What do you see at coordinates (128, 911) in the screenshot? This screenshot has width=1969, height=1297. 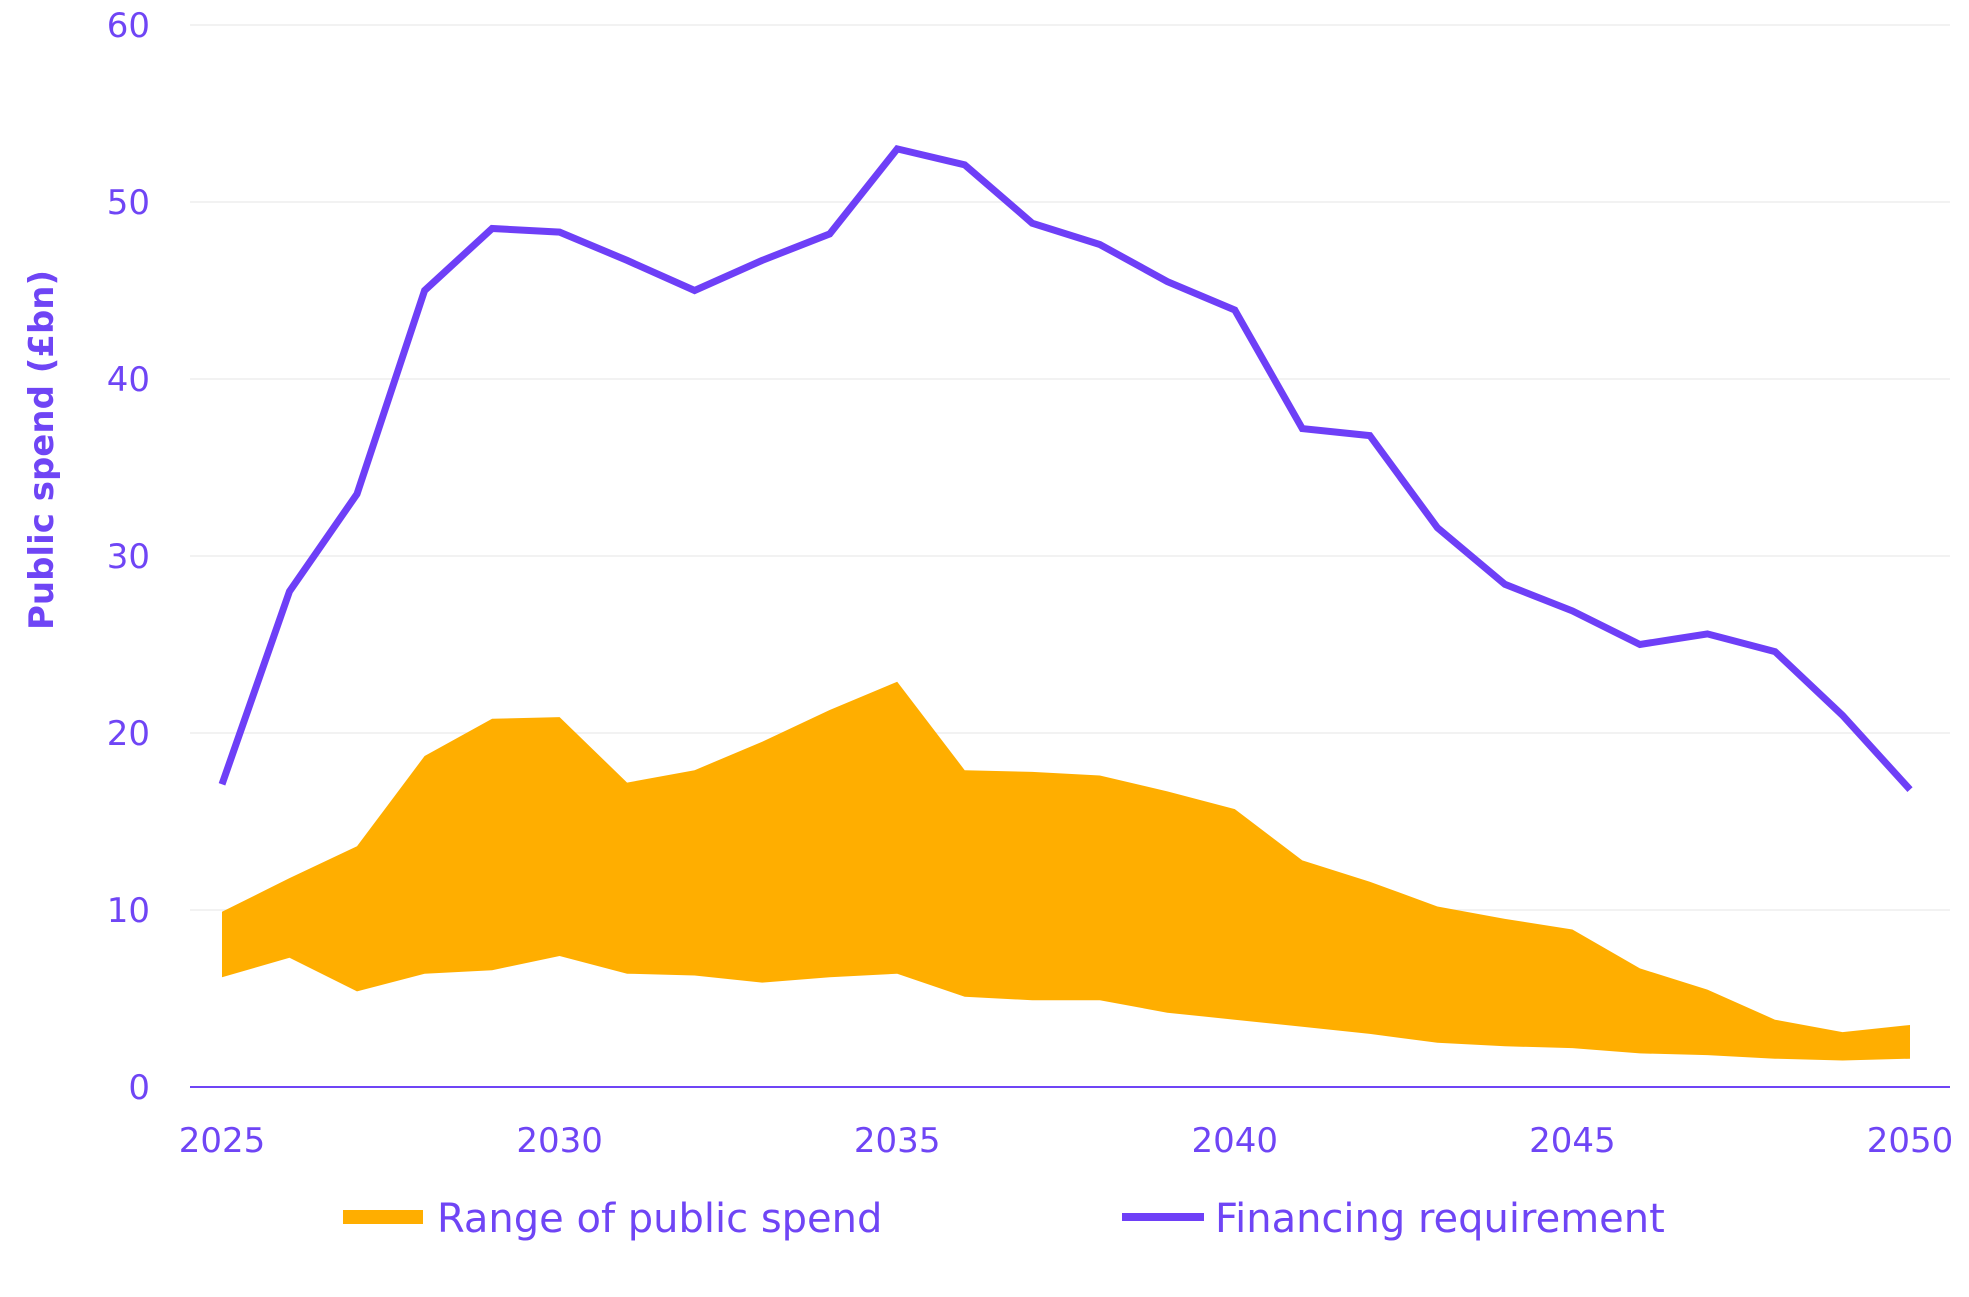 I see `y-tick-label-10: 10` at bounding box center [128, 911].